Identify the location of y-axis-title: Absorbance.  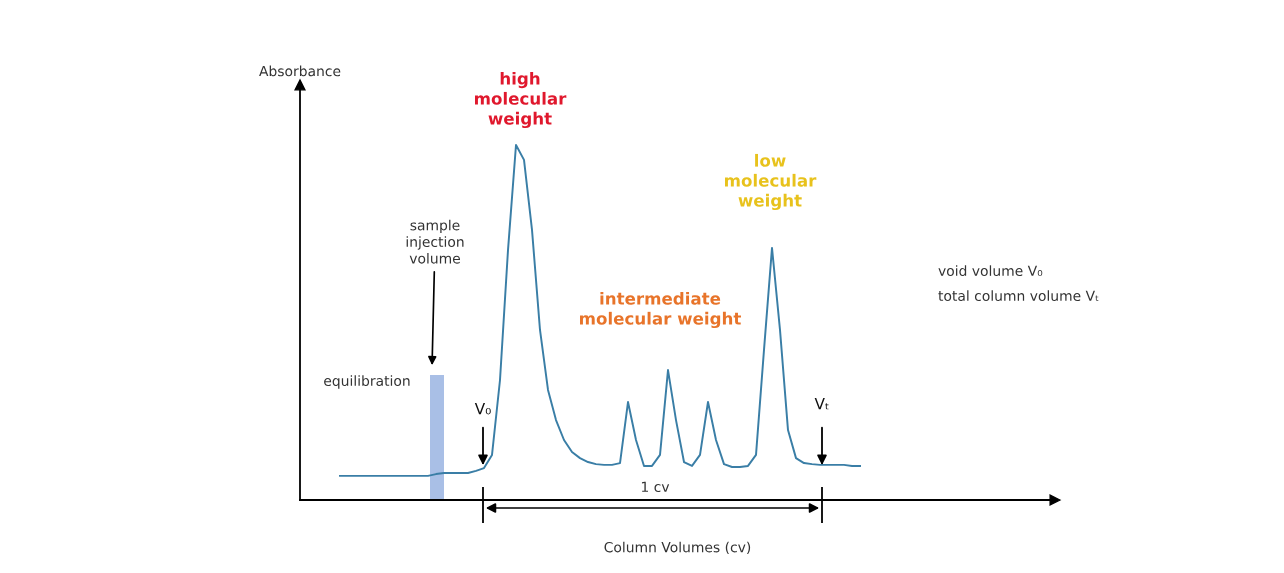
(300, 71).